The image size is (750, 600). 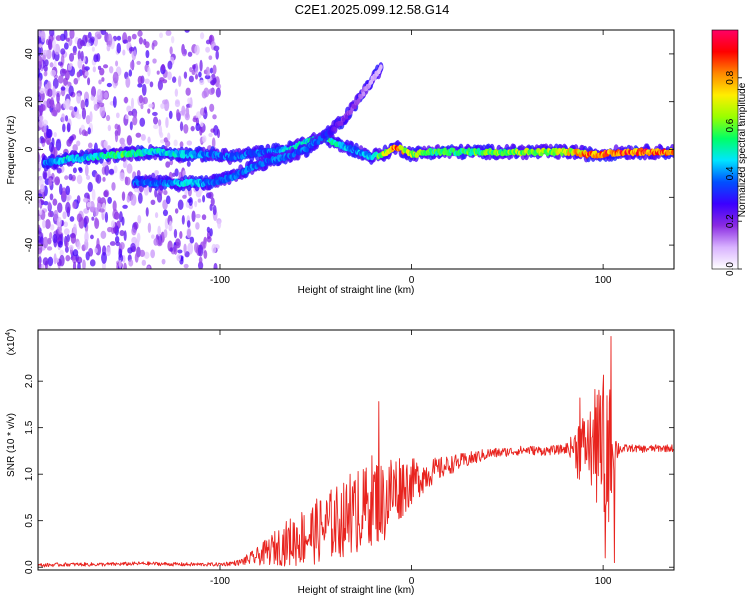 What do you see at coordinates (356, 290) in the screenshot?
I see `top-x-axis-label: Height of straight line (km)` at bounding box center [356, 290].